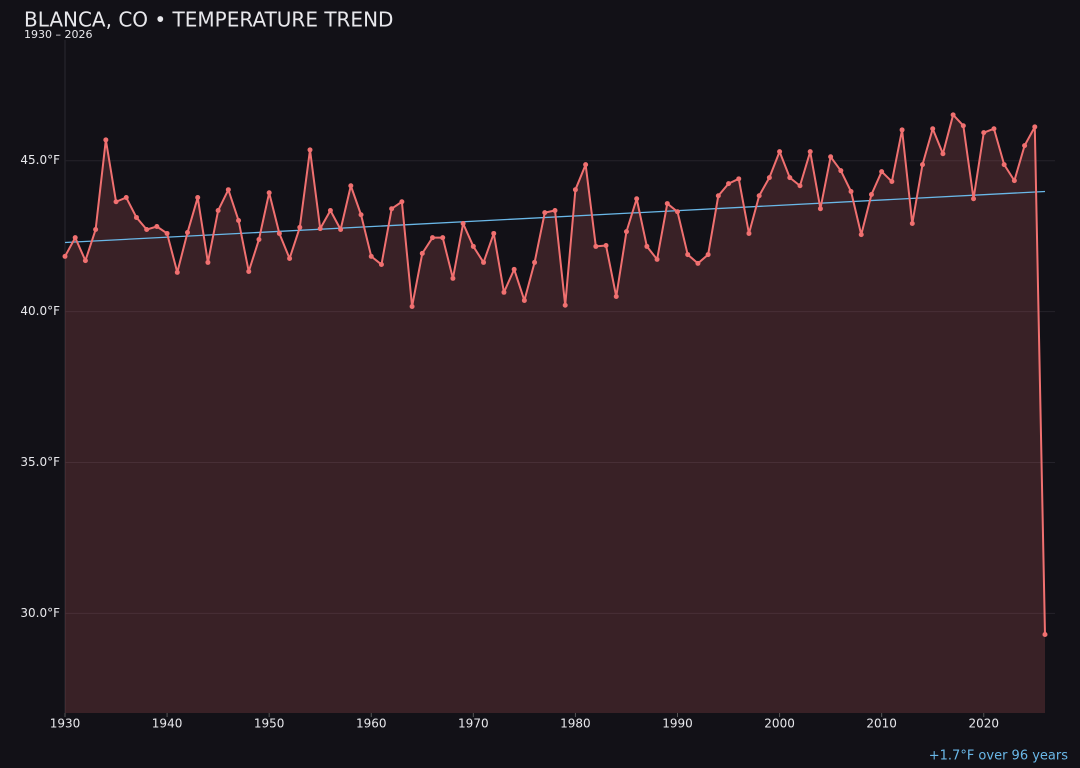 The height and width of the screenshot is (768, 1080). What do you see at coordinates (371, 724) in the screenshot?
I see `x-tick-label: 1960` at bounding box center [371, 724].